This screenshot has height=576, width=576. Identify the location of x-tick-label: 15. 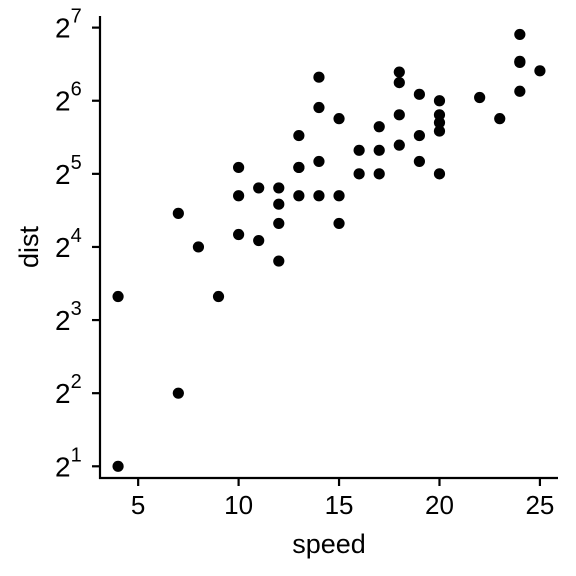
(339, 505).